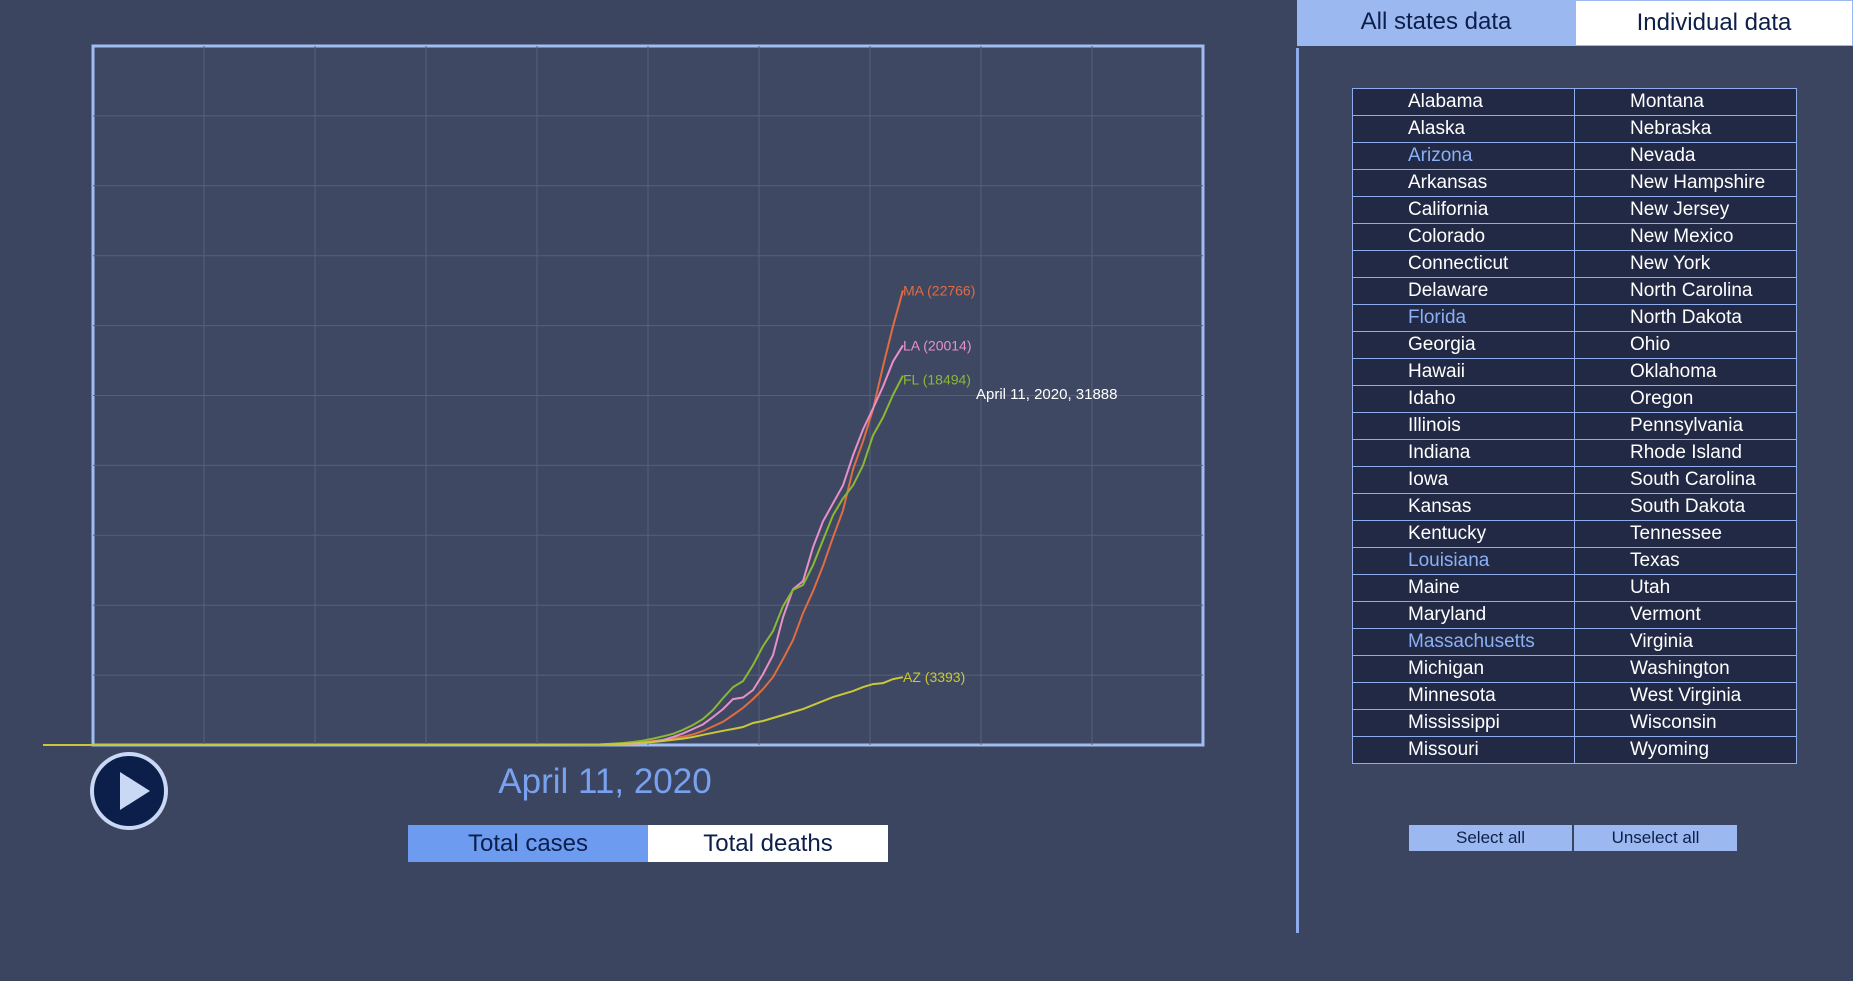 The image size is (1853, 981). What do you see at coordinates (1685, 534) in the screenshot?
I see `state-item: Tennessee` at bounding box center [1685, 534].